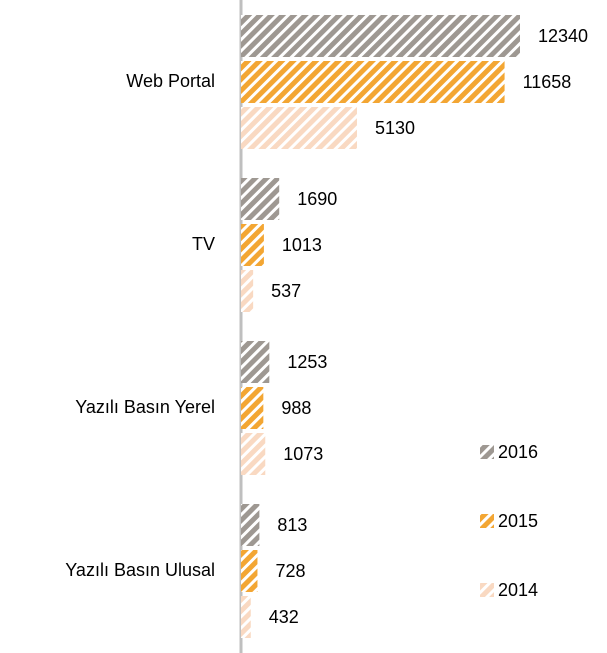 This screenshot has height=653, width=607. What do you see at coordinates (317, 199) in the screenshot?
I see `data-label: 1690` at bounding box center [317, 199].